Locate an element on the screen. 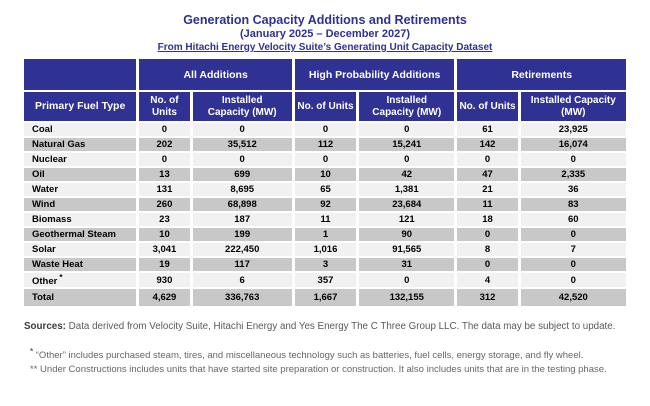 This screenshot has width=650, height=406. value-cell: 65 is located at coordinates (325, 189).